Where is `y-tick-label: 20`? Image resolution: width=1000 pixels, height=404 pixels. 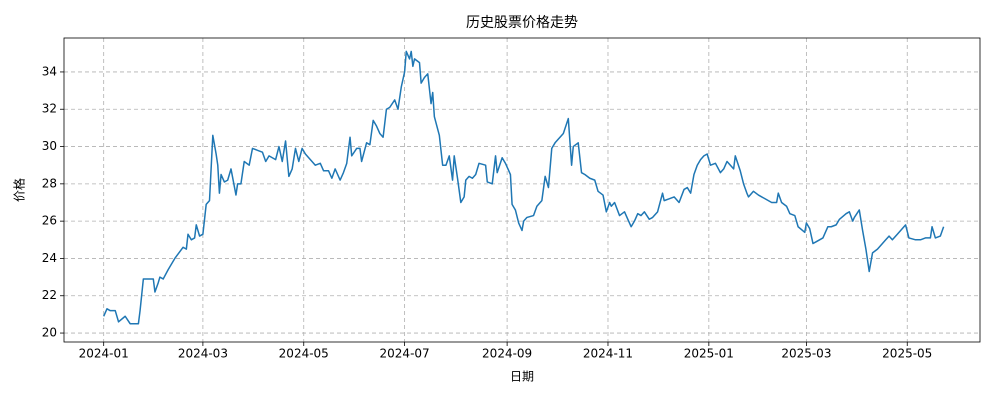 y-tick-label: 20 is located at coordinates (49, 333).